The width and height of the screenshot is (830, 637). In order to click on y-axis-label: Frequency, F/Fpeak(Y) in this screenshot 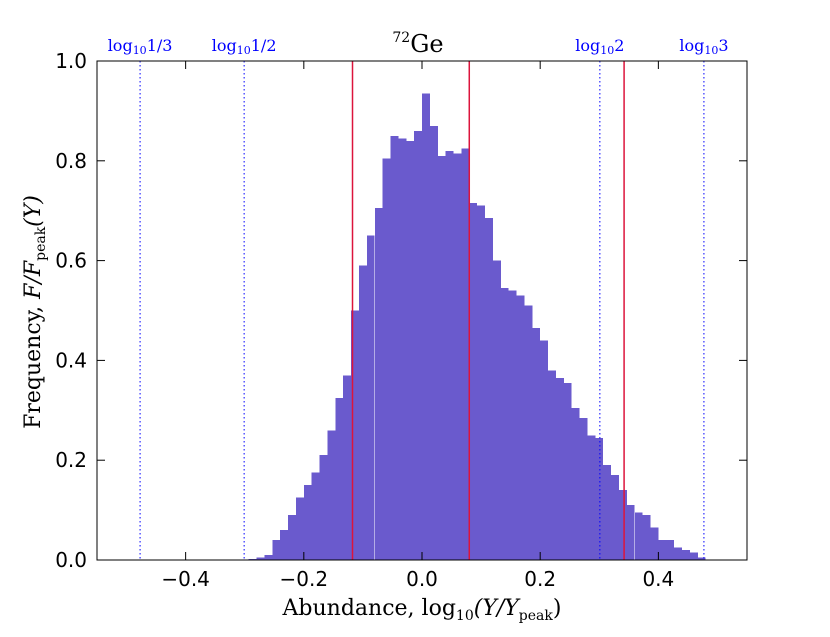, I will do `click(35, 312)`.